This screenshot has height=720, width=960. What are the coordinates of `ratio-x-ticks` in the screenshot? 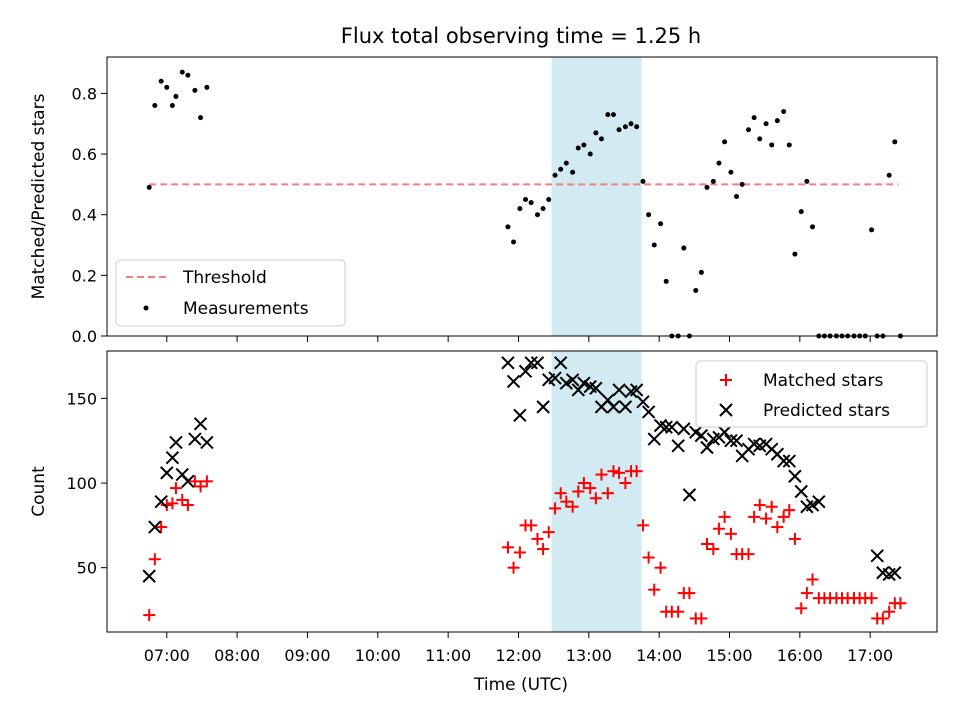 It's located at (518, 339).